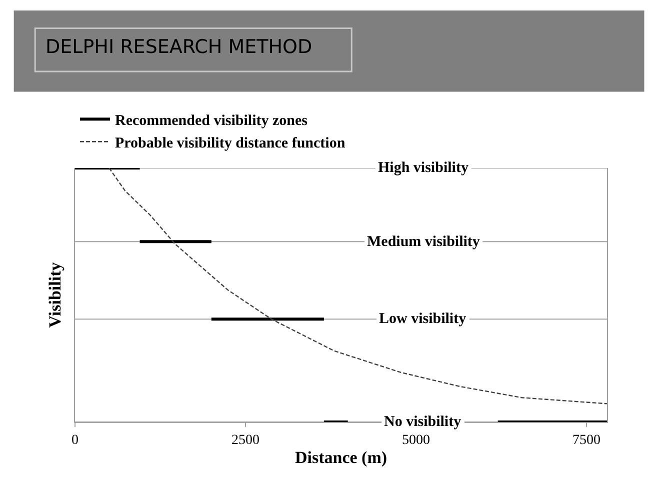 This screenshot has height=488, width=650. Describe the element at coordinates (423, 242) in the screenshot. I see `ref-line-label: Medium visibility` at that location.